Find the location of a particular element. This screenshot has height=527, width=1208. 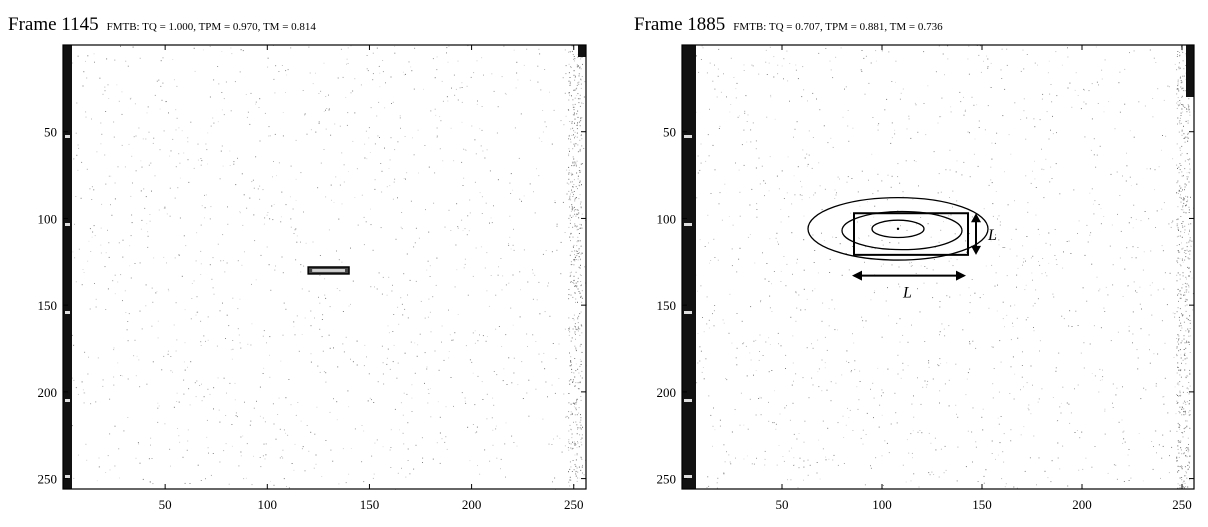

peak-point is located at coordinates (898, 229).